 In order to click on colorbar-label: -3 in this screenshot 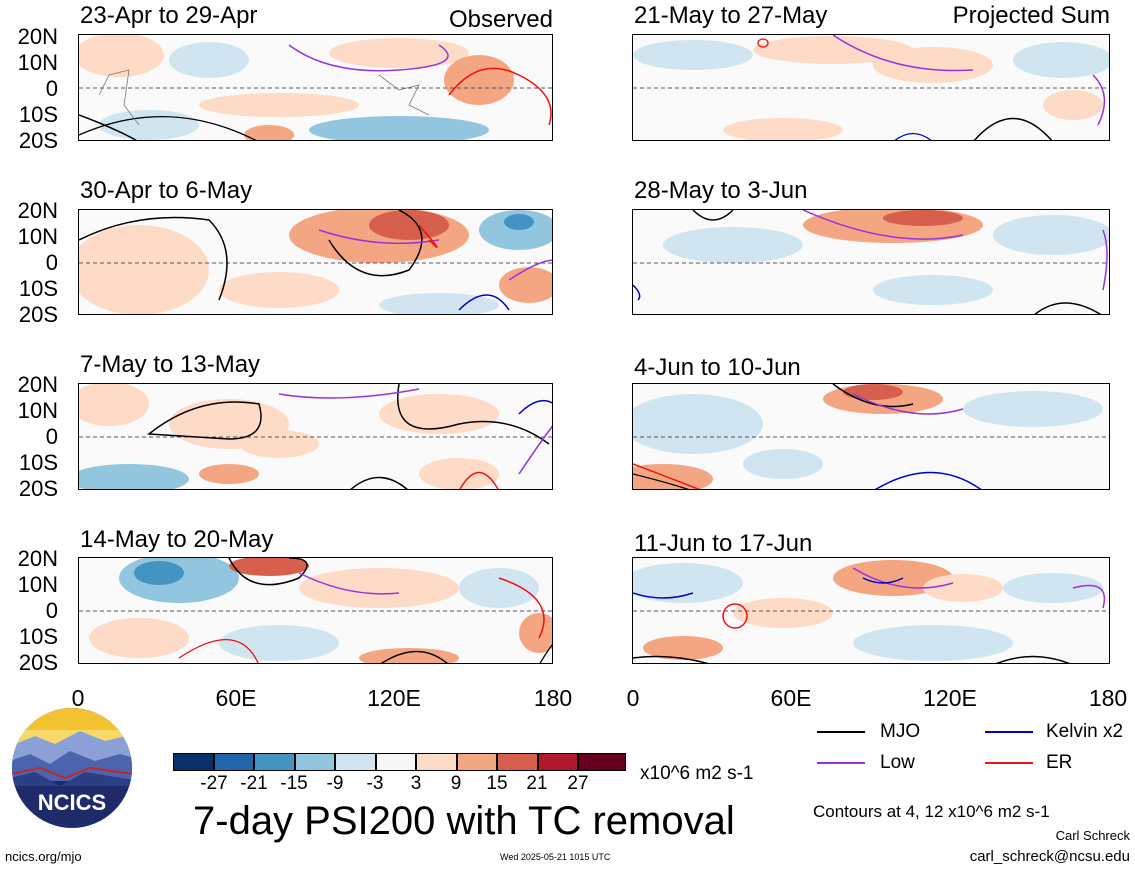, I will do `click(375, 783)`.